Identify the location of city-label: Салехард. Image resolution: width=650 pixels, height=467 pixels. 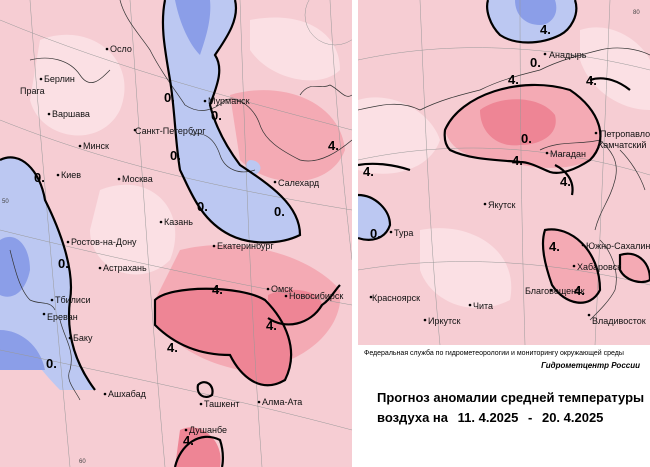
(299, 183).